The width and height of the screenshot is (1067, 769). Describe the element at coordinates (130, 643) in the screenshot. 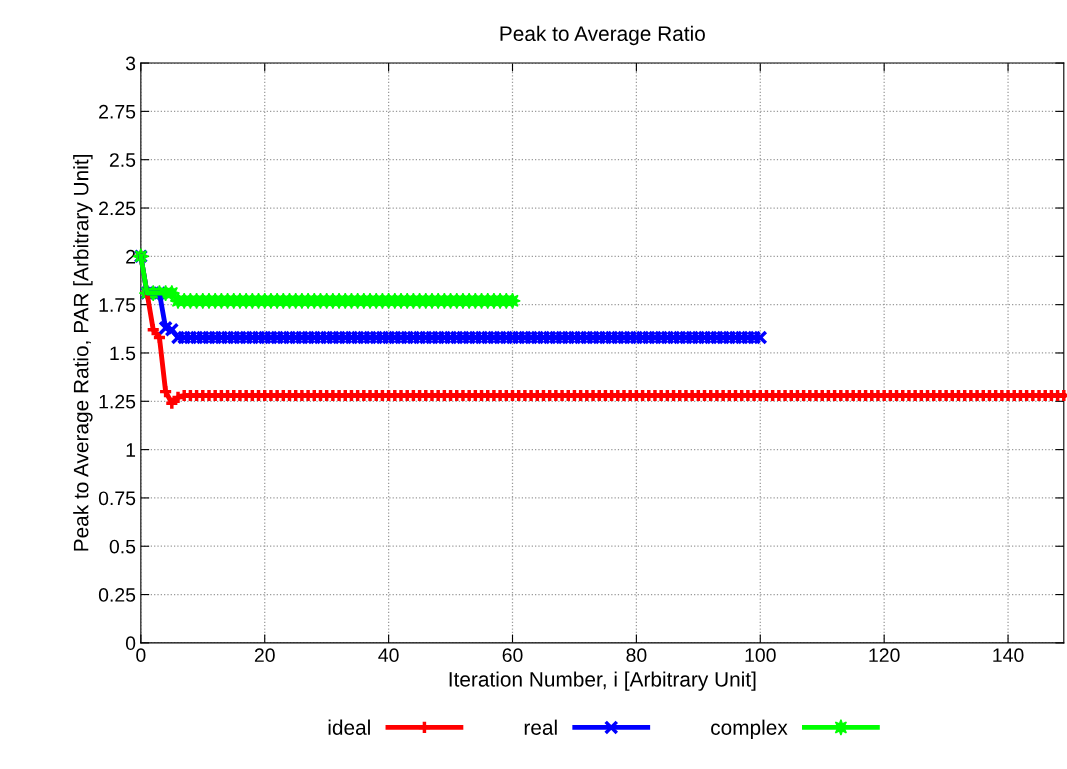

I see `y-tick-label: 0` at that location.